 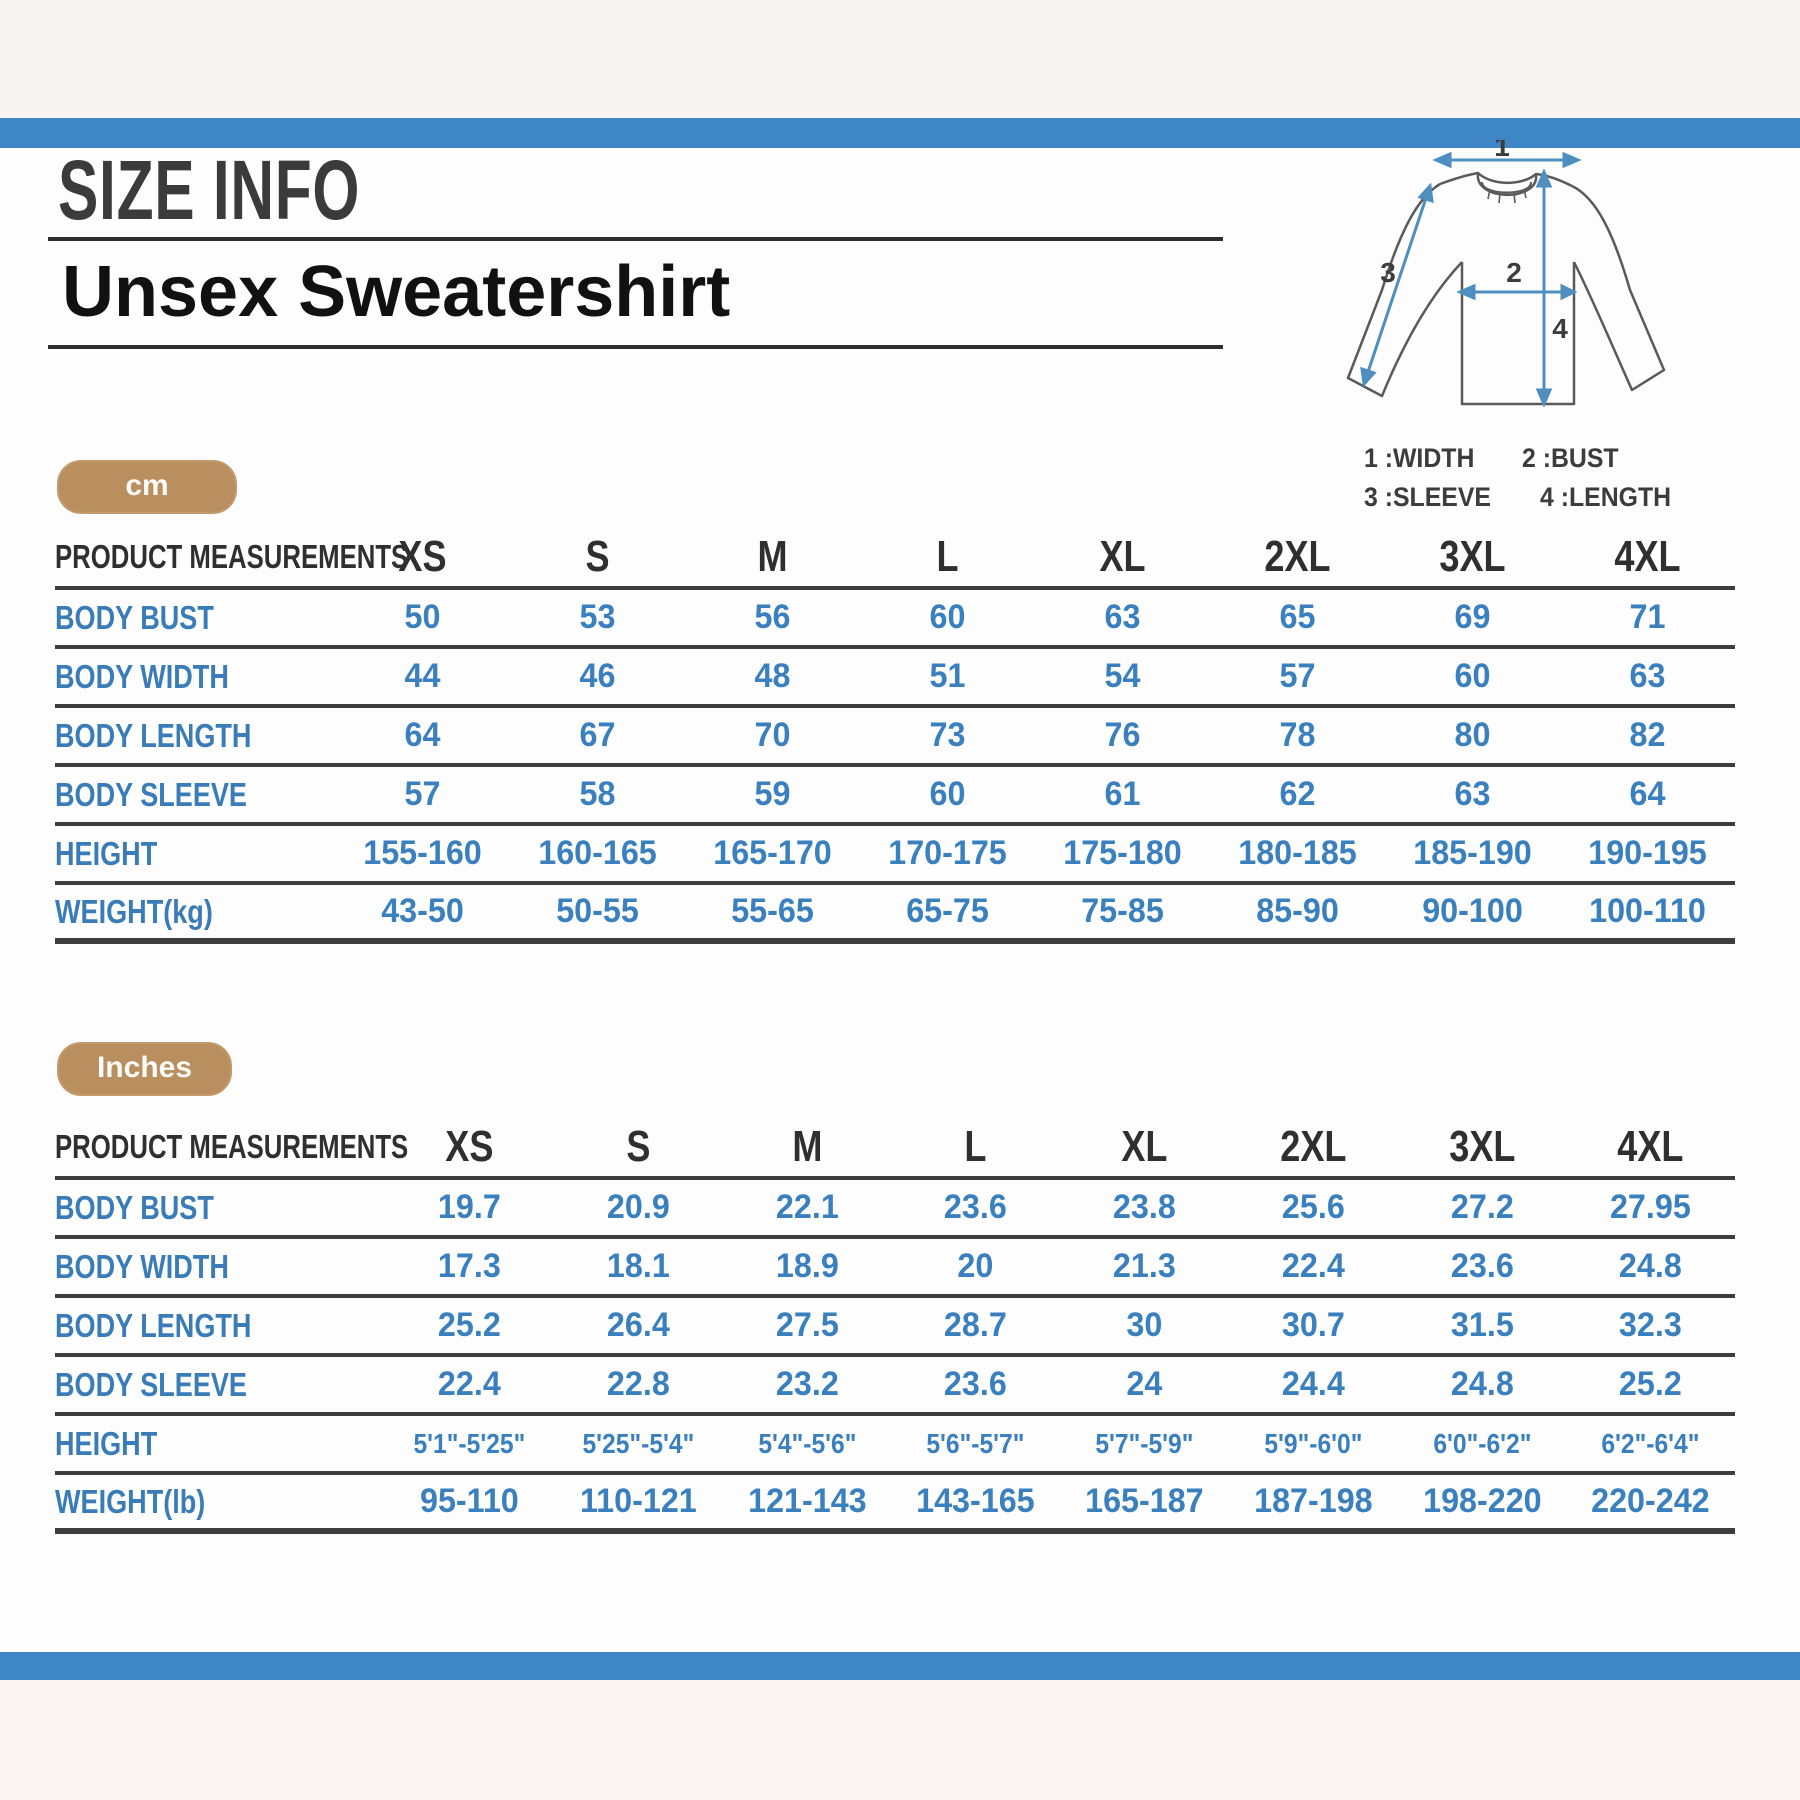 What do you see at coordinates (807, 1325) in the screenshot?
I see `cell-value: 27.5` at bounding box center [807, 1325].